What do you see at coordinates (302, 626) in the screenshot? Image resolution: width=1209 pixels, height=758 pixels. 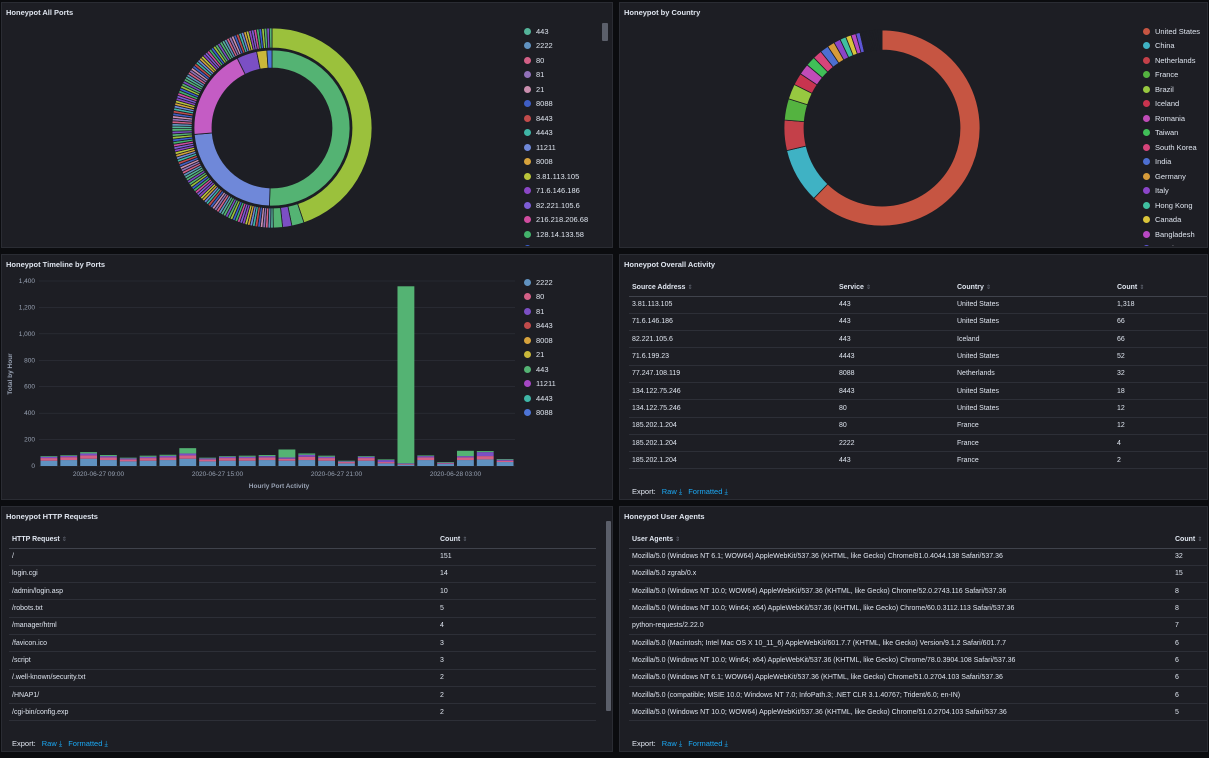 I see `table-row: /manager/html 4` at bounding box center [302, 626].